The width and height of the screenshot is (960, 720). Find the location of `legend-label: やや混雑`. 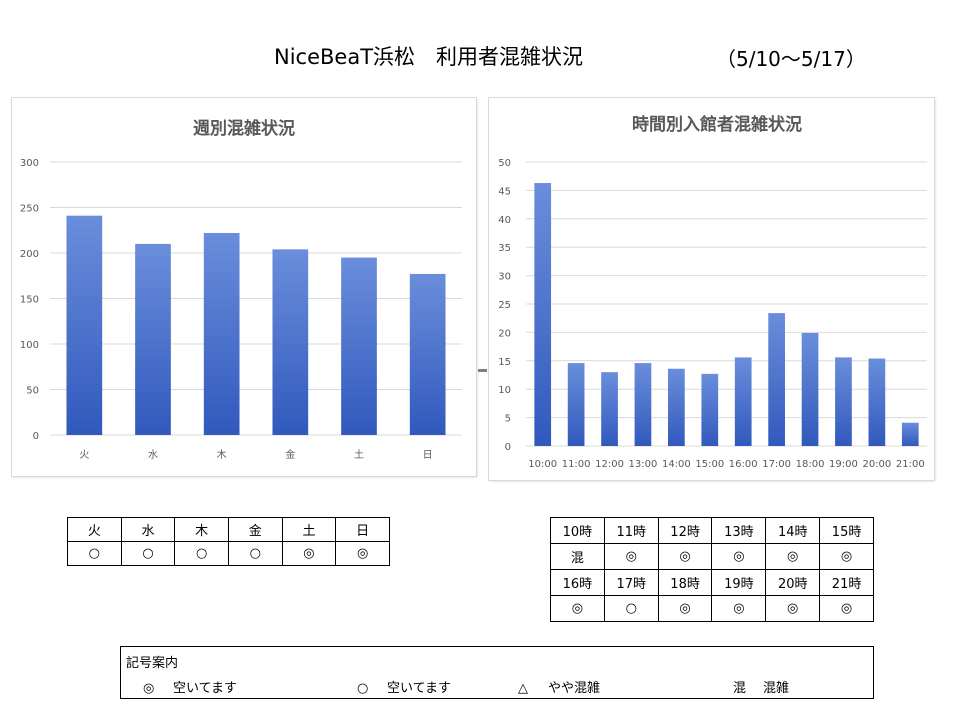

legend-label: やや混雑 is located at coordinates (574, 688).